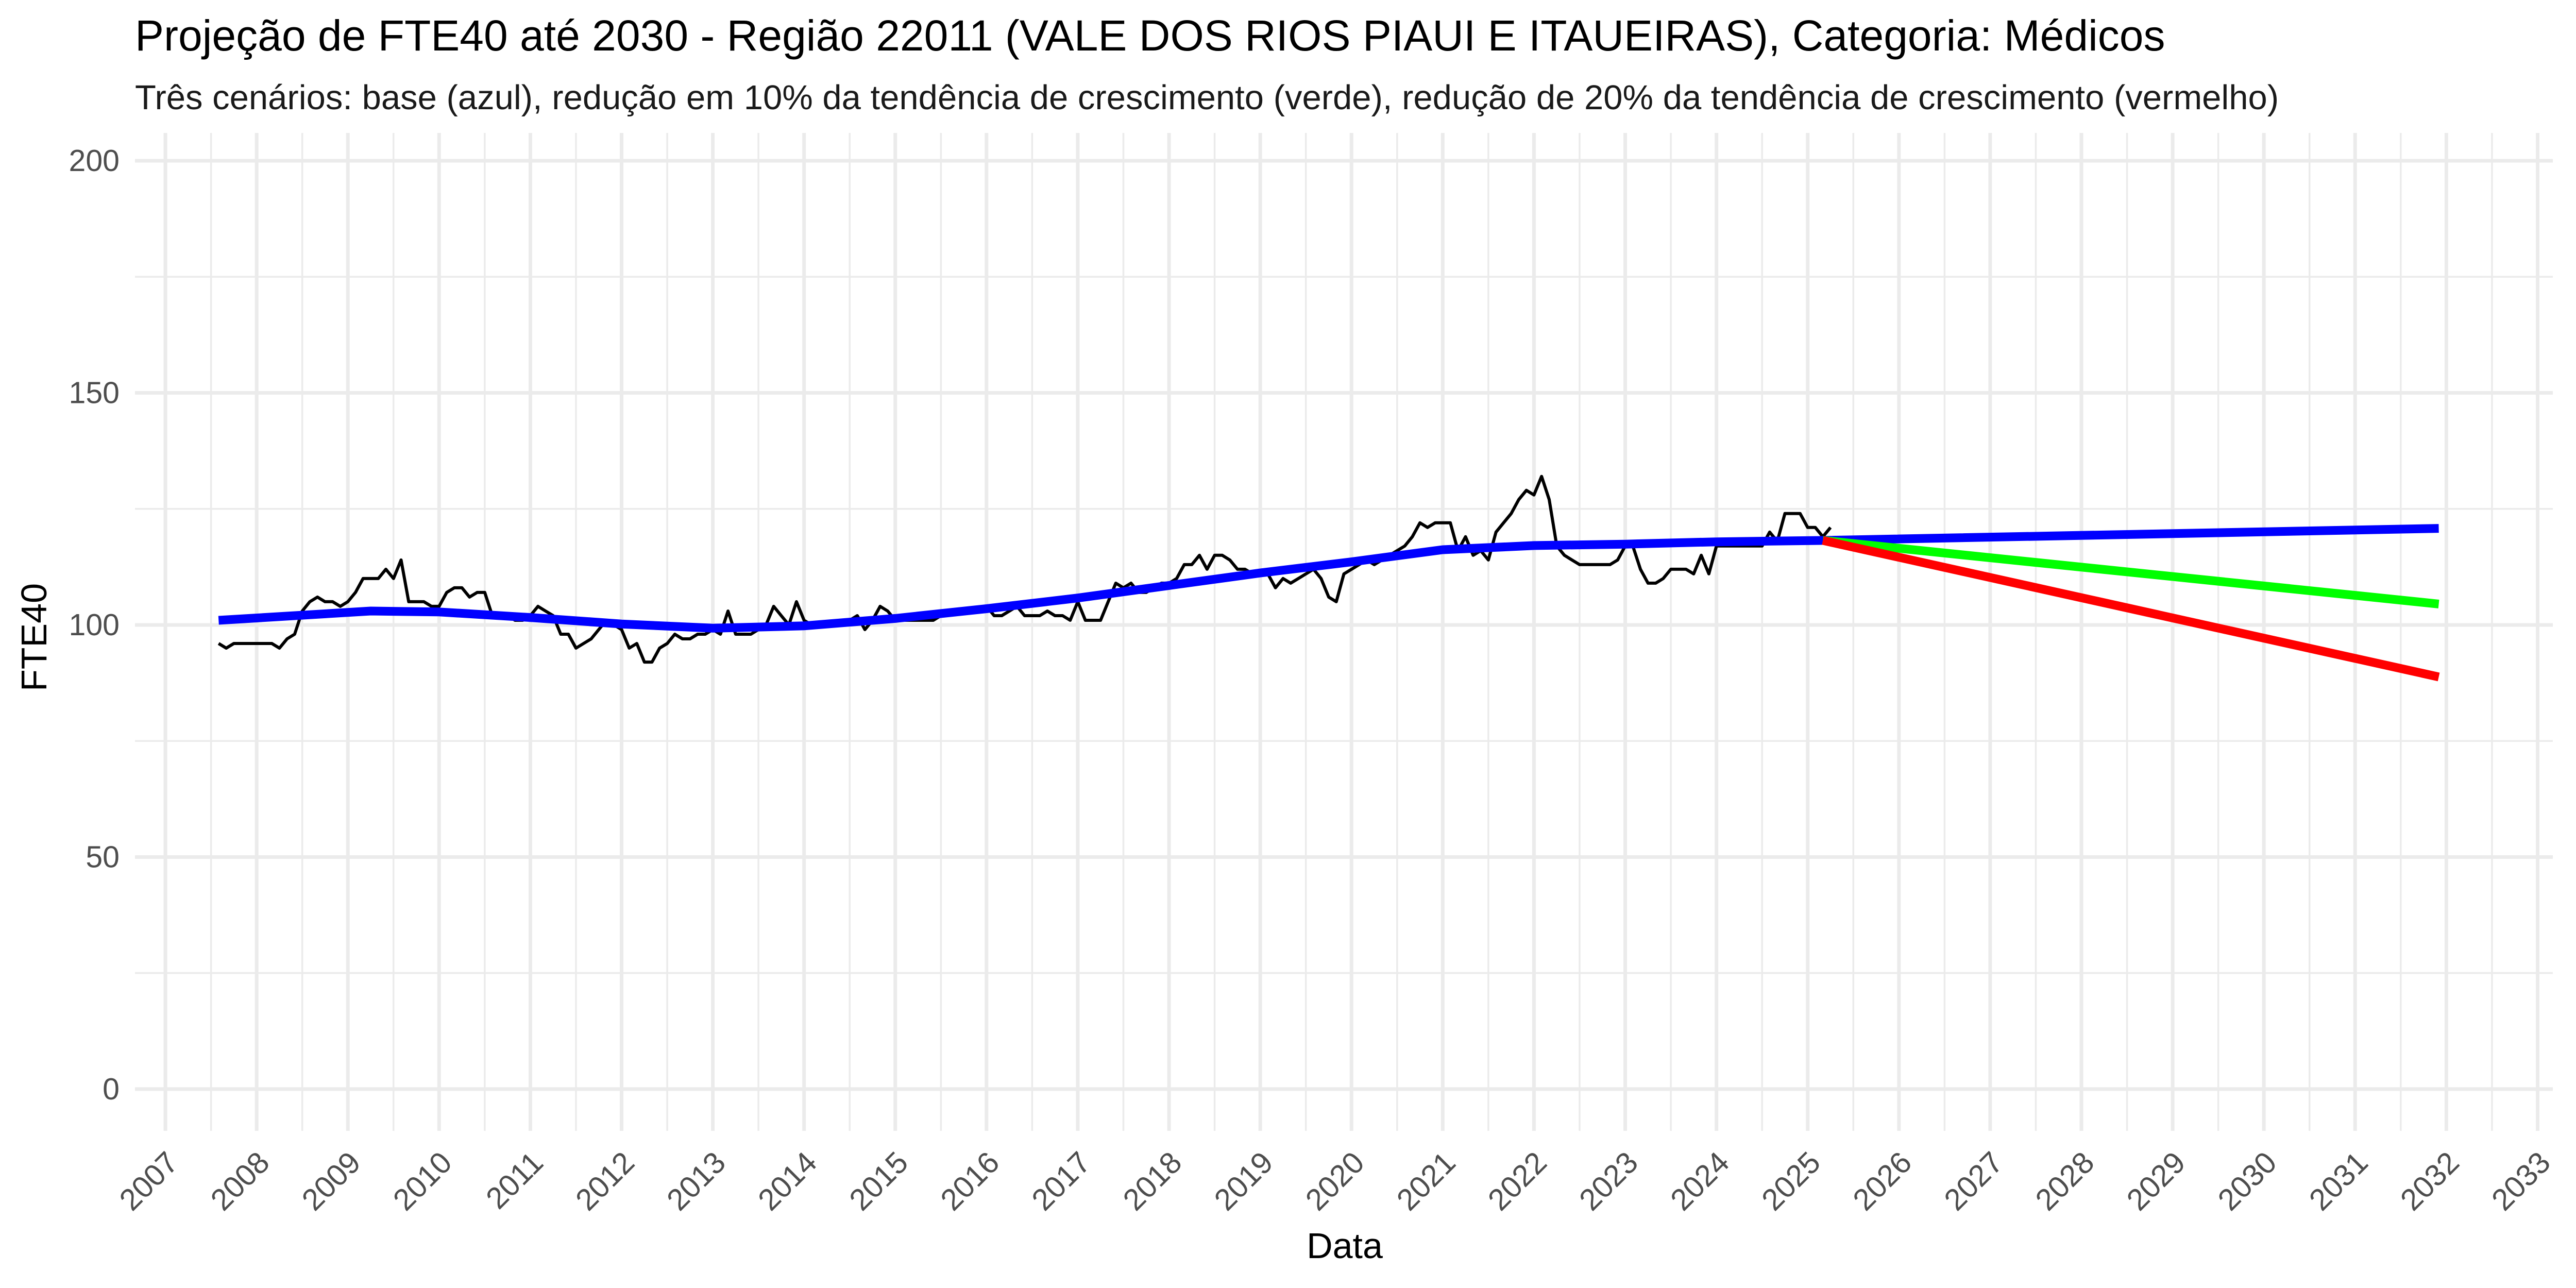 Image resolution: width=2576 pixels, height=1288 pixels. Describe the element at coordinates (515, 1180) in the screenshot. I see `x-tick-label: 2011` at that location.